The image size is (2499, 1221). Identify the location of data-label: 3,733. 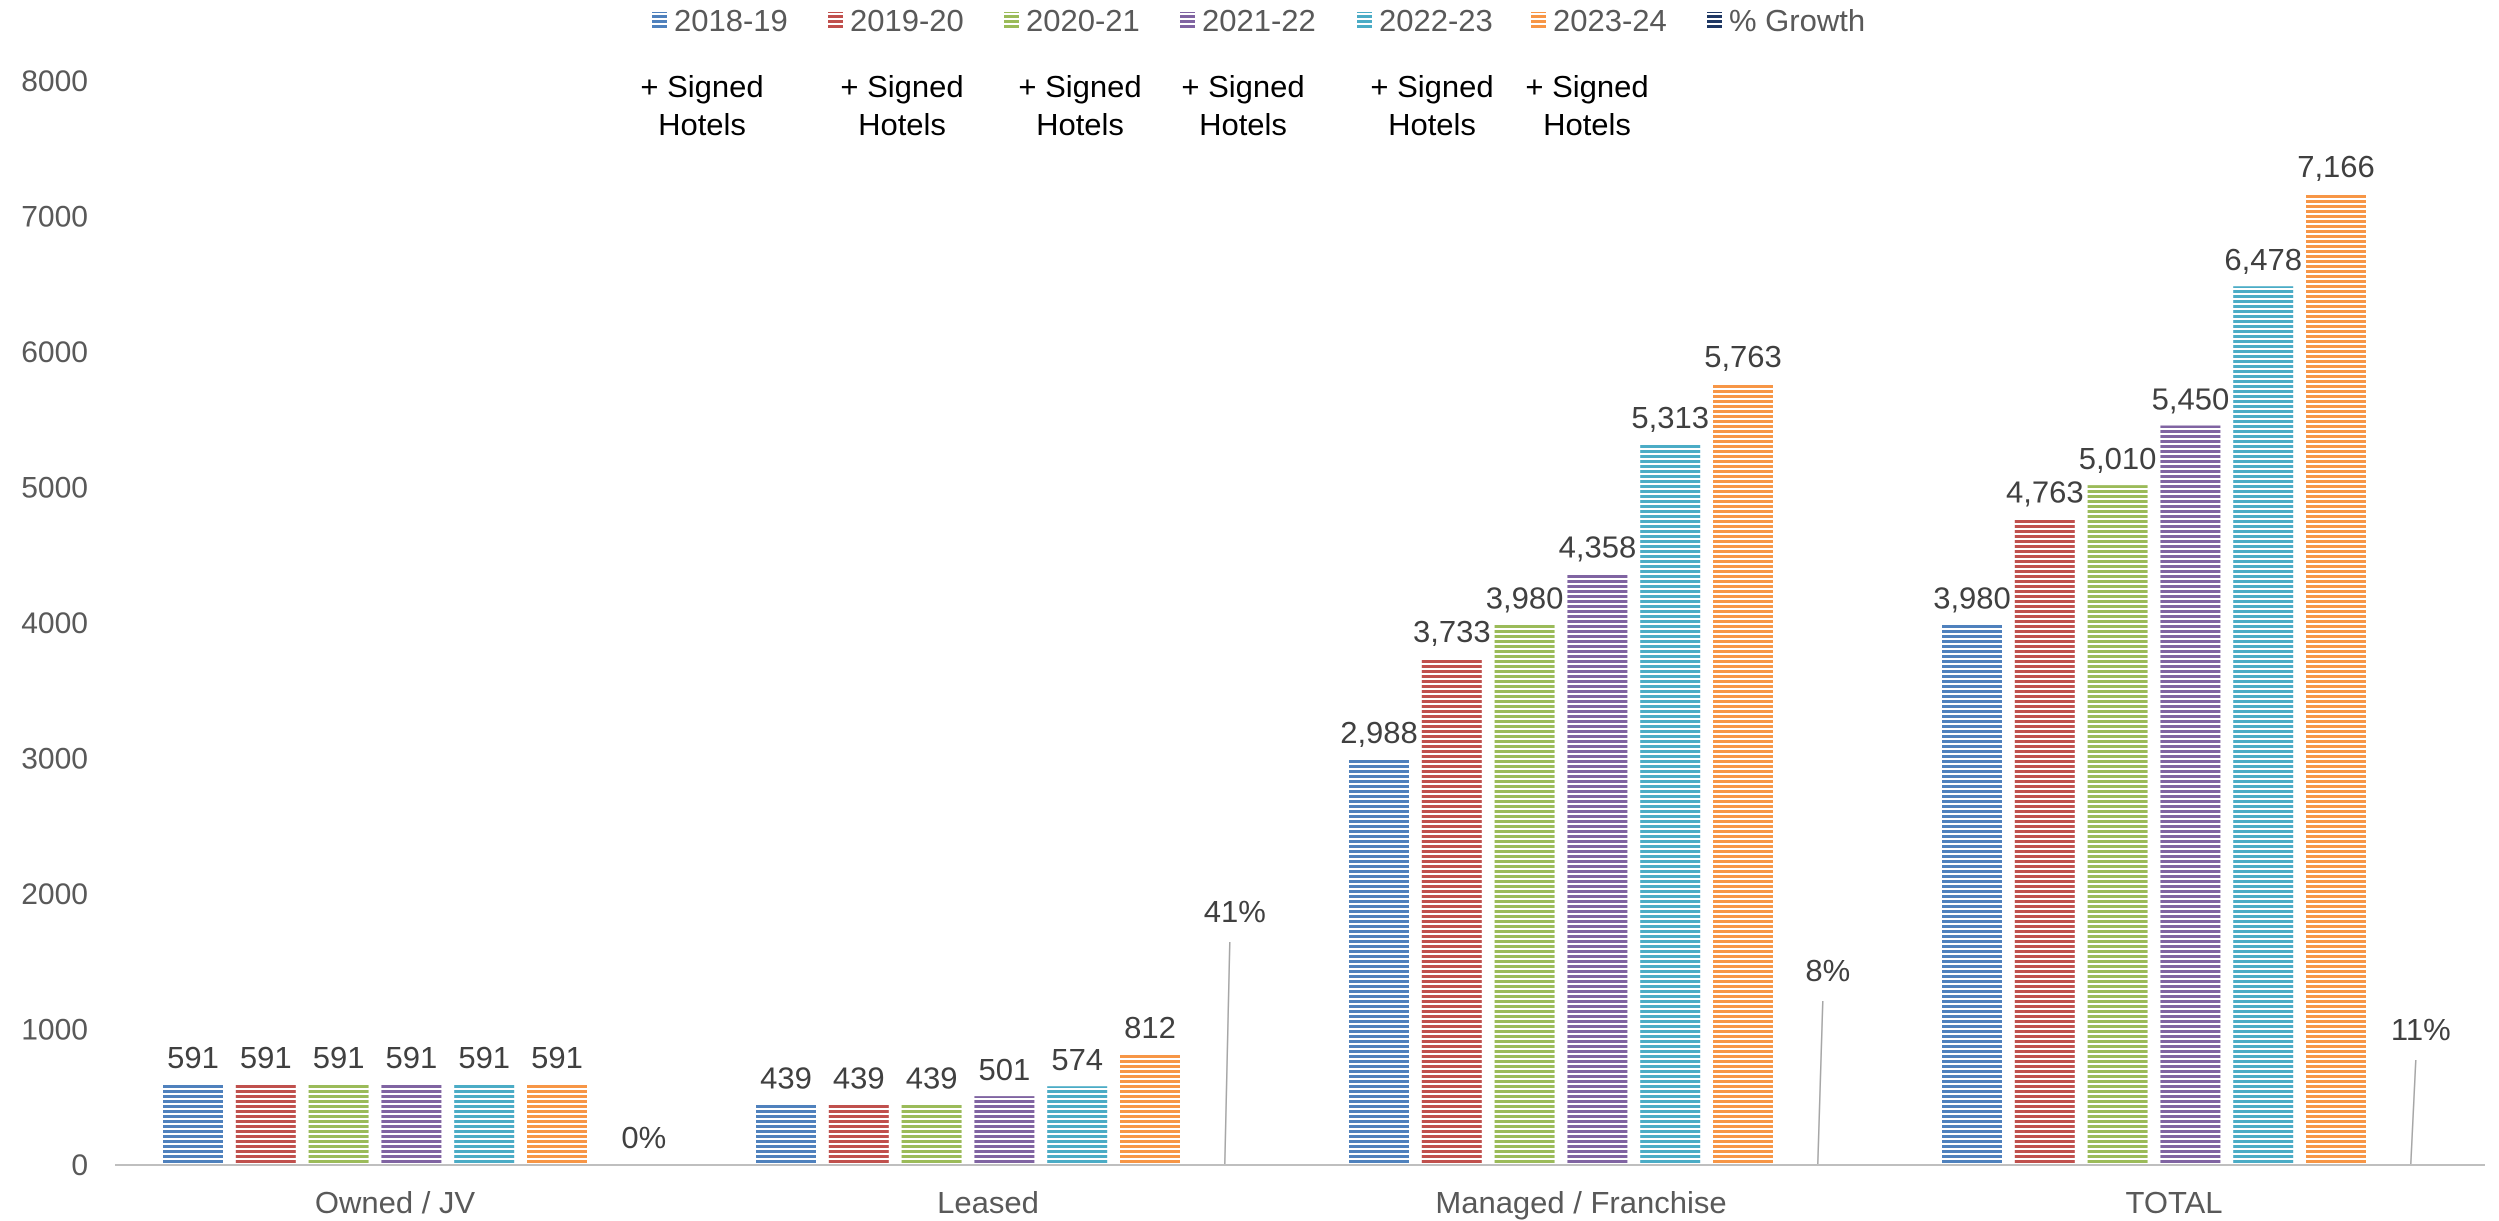
(1452, 631).